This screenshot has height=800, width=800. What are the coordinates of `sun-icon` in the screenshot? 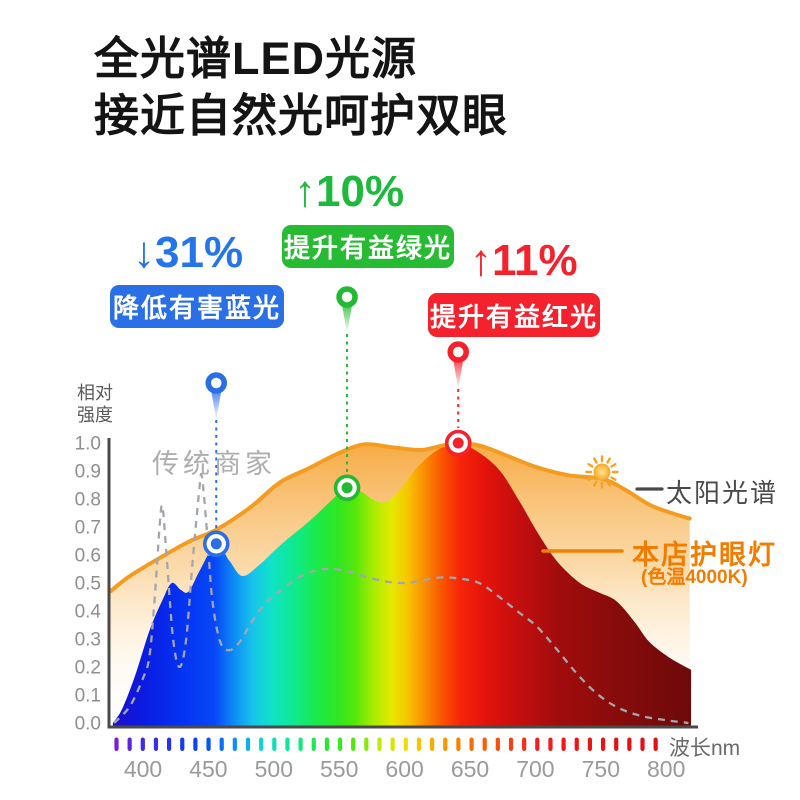 It's located at (602, 472).